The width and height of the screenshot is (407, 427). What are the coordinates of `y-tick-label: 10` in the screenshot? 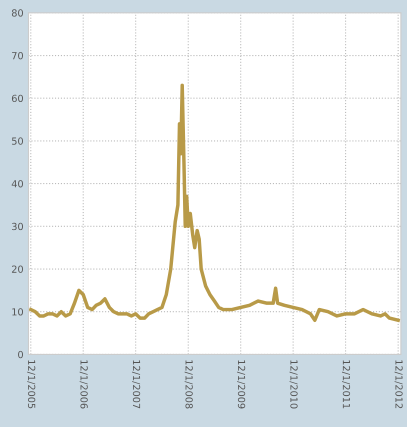 It's located at (17, 312).